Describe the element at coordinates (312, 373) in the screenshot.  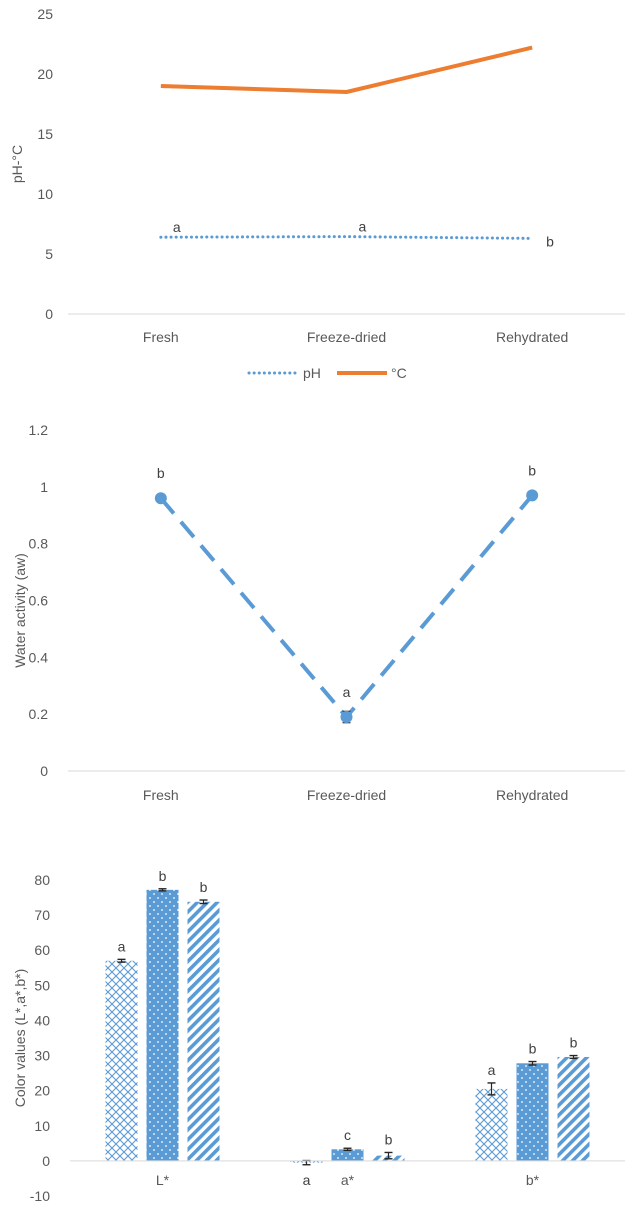
I see `legend-label-ph: pH` at that location.